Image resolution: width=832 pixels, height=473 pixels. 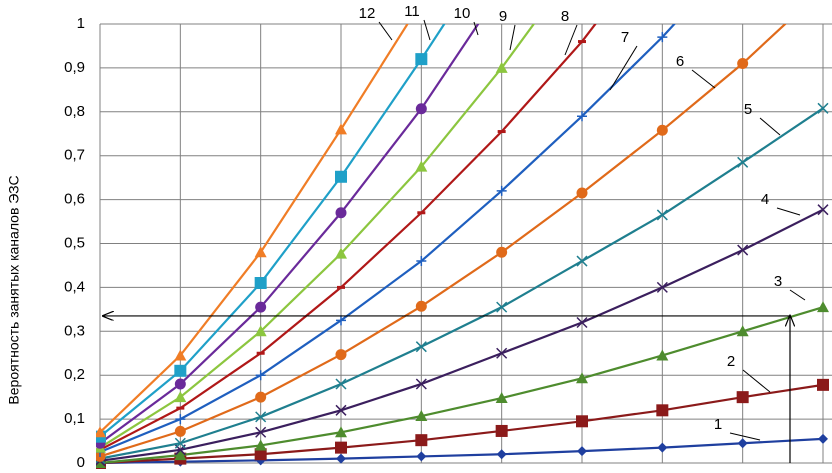 What do you see at coordinates (462, 13) in the screenshot?
I see `series-label: 10` at bounding box center [462, 13].